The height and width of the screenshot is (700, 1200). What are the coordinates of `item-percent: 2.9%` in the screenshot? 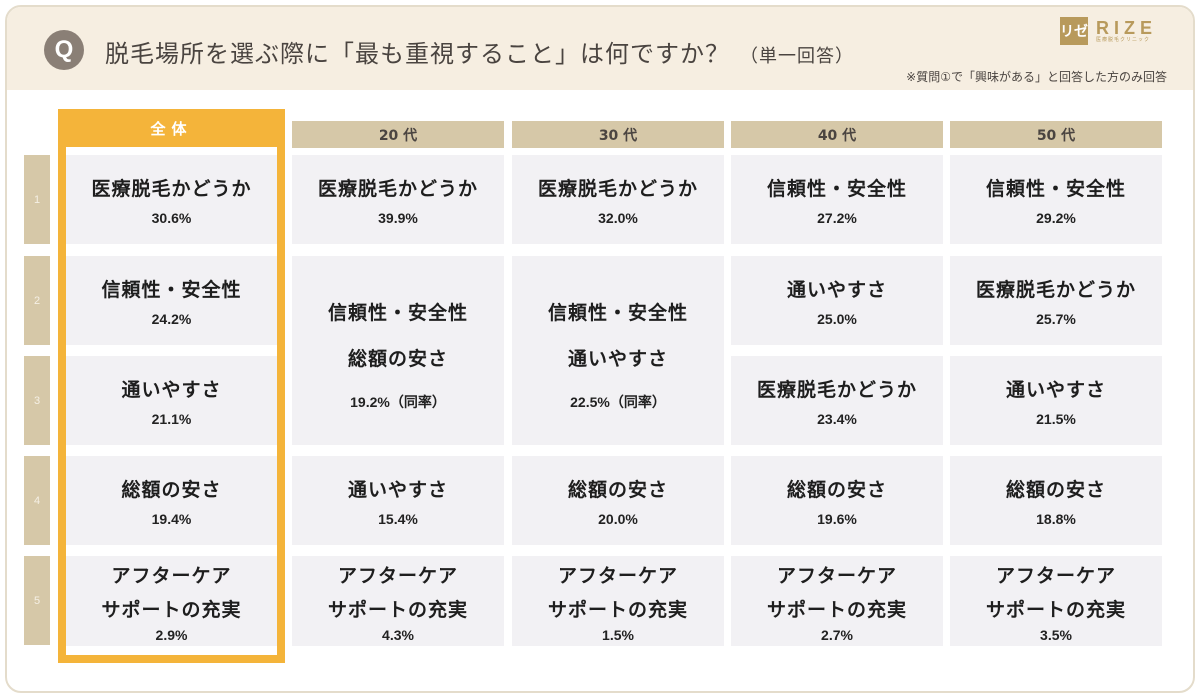 It's located at (171, 635).